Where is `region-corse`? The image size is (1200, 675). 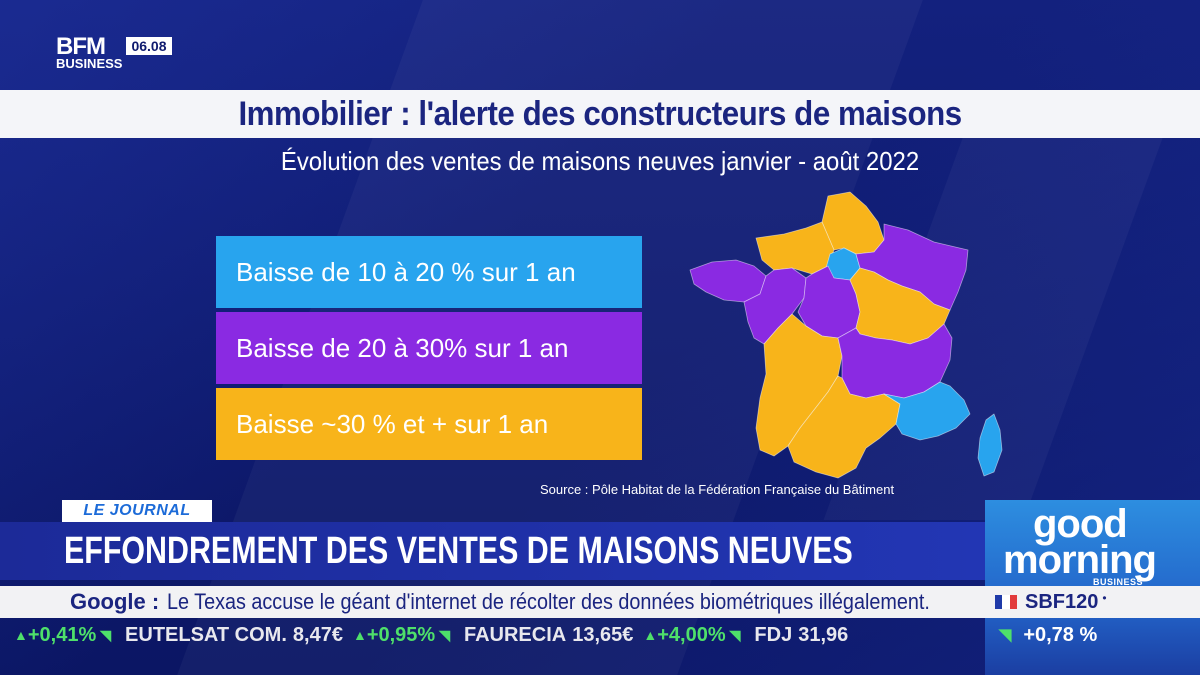
region-corse is located at coordinates (990, 445).